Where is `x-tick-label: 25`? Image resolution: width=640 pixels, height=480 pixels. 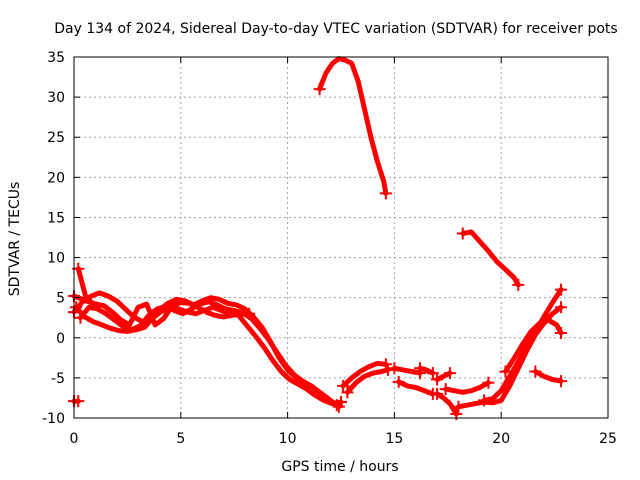 x-tick-label: 25 is located at coordinates (608, 439).